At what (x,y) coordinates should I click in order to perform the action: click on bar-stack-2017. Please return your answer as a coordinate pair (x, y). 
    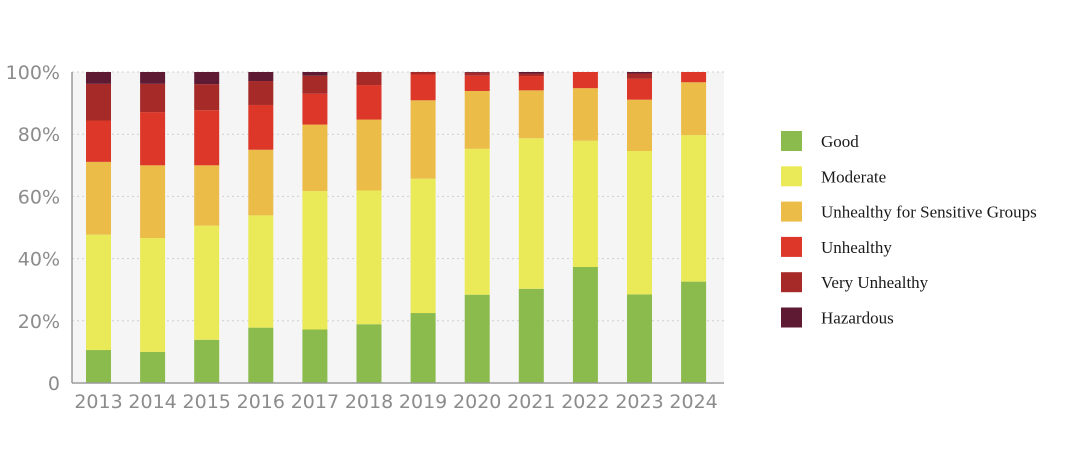
    Looking at the image, I should click on (315, 227).